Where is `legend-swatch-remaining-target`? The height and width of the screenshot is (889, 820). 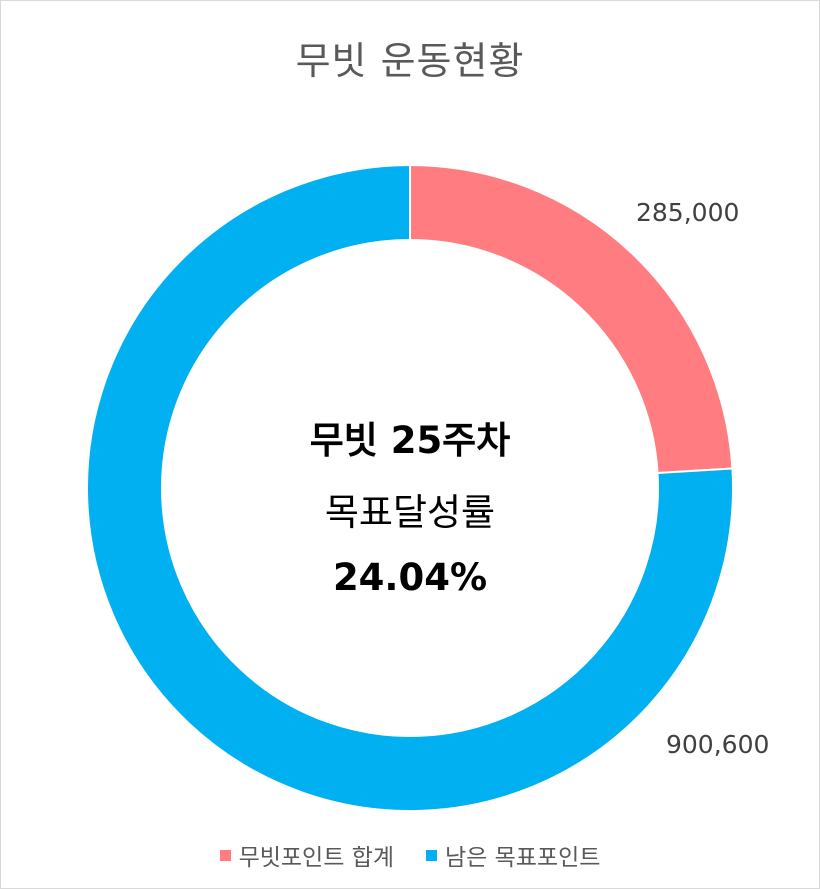
legend-swatch-remaining-target is located at coordinates (431, 855).